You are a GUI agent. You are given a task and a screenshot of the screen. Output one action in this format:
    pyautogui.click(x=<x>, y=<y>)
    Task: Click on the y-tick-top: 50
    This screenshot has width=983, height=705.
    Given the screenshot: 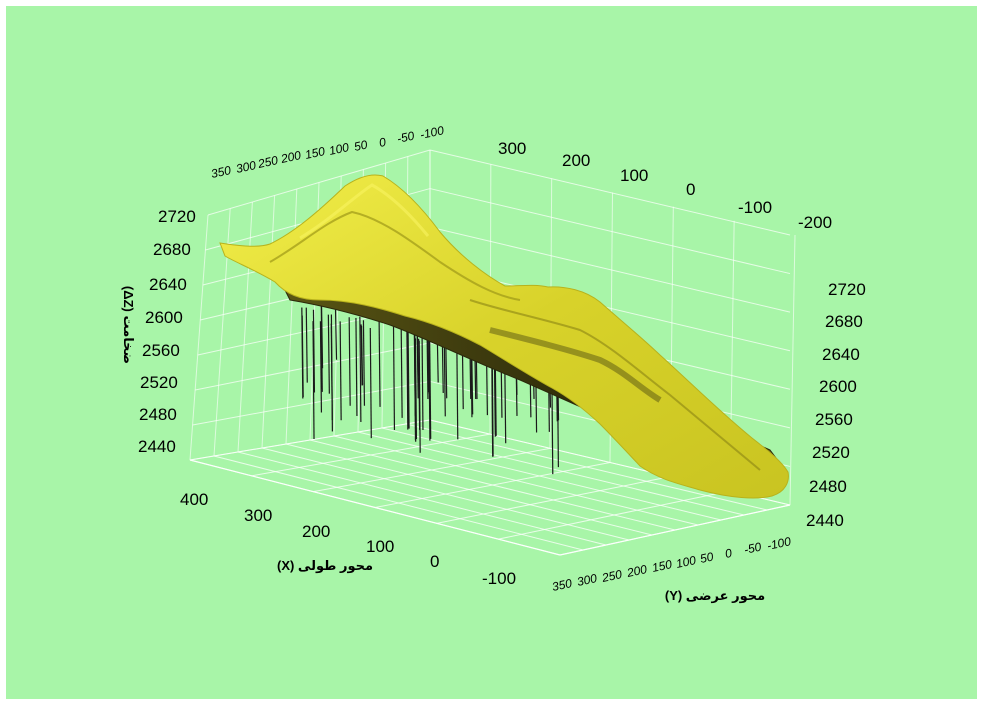 What is the action you would take?
    pyautogui.click(x=361, y=145)
    